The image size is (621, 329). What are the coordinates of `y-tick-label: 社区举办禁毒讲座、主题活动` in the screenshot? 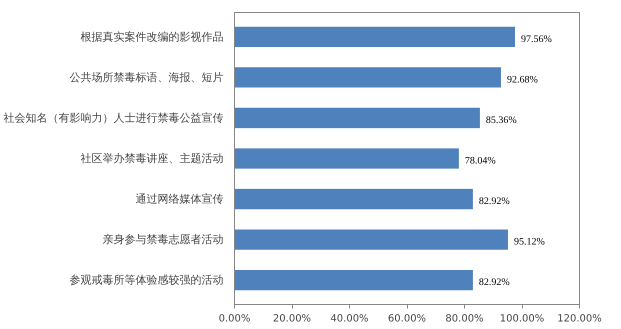 It's located at (152, 158).